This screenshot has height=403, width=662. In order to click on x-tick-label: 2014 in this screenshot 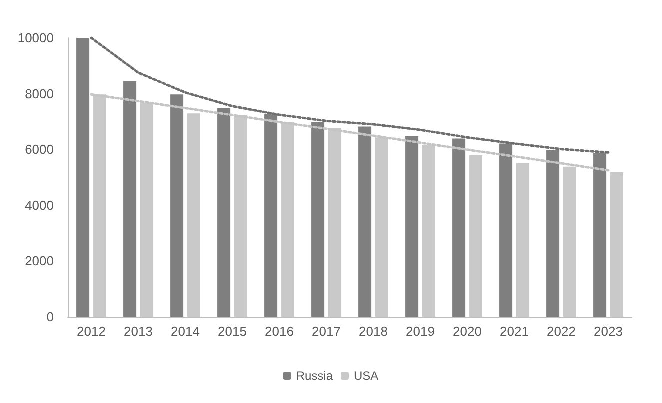, I will do `click(185, 331)`.